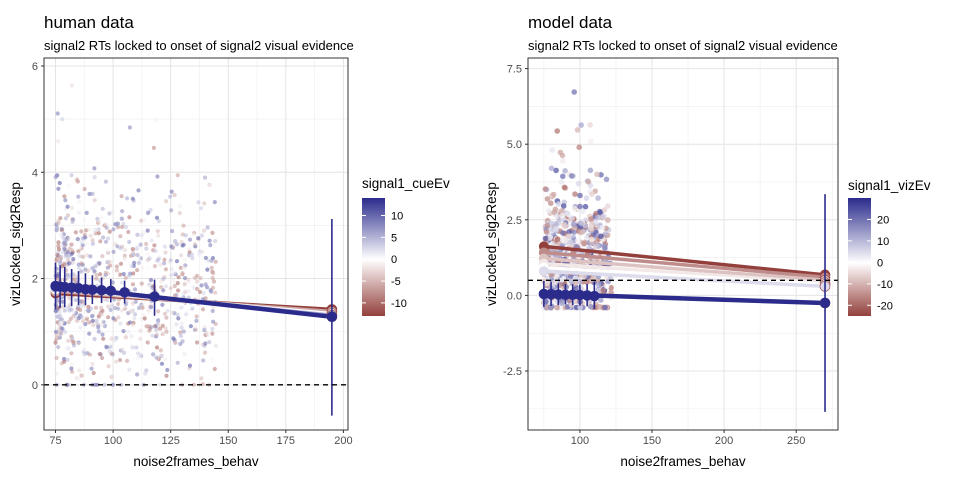 This screenshot has width=960, height=480. I want to click on x-tick-label: 150, so click(652, 441).